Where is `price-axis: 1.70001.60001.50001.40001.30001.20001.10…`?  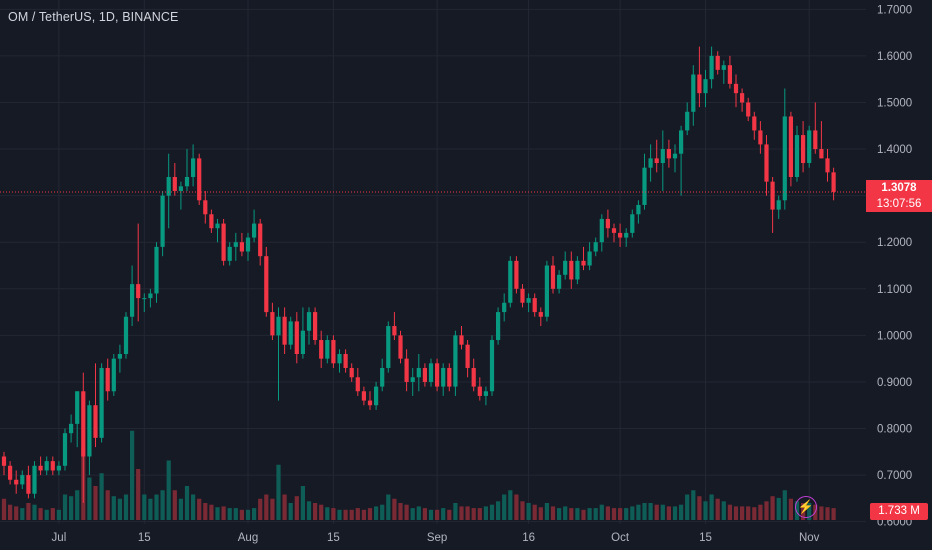
price-axis: 1.70001.60001.50001.40001.30001.20001.10… is located at coordinates (894, 266).